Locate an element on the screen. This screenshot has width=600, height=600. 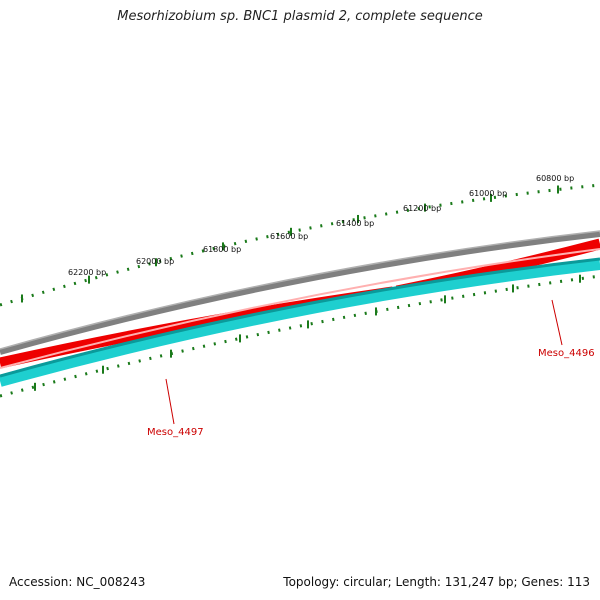
tick-label-61400: 61400 bp is located at coordinates (355, 223).